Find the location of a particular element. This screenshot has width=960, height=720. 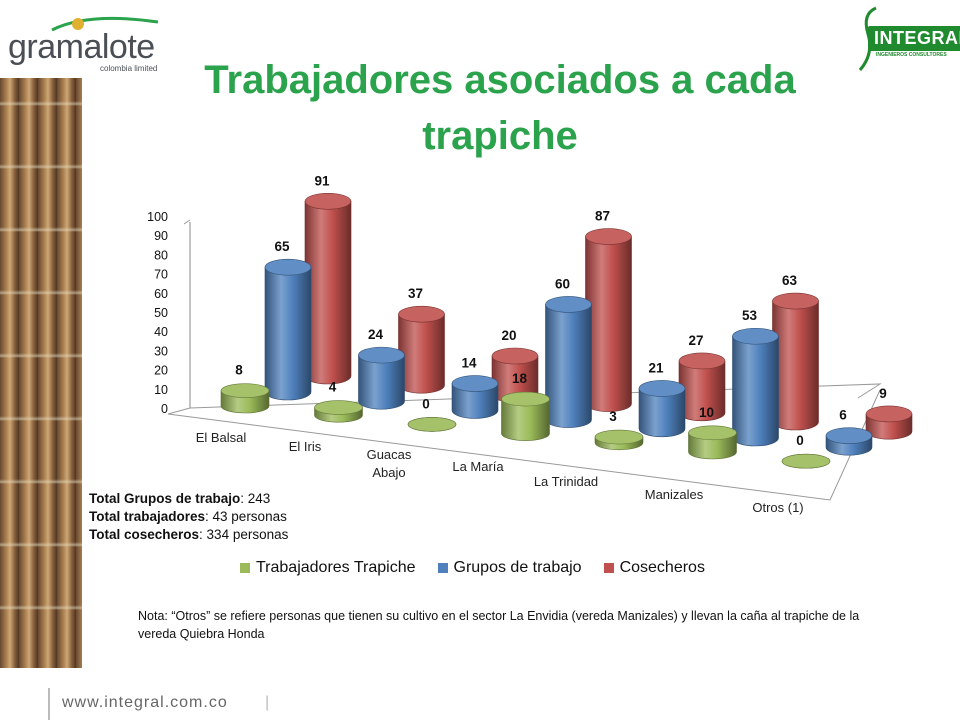

x-tick-label: El Iris is located at coordinates (305, 446).